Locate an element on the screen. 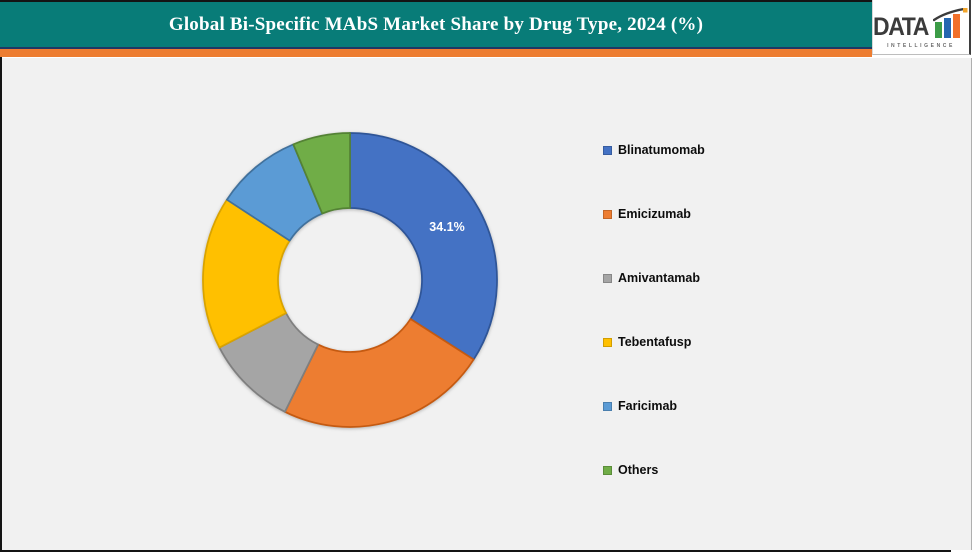  donut-segment-tebentafusp is located at coordinates (246, 273).